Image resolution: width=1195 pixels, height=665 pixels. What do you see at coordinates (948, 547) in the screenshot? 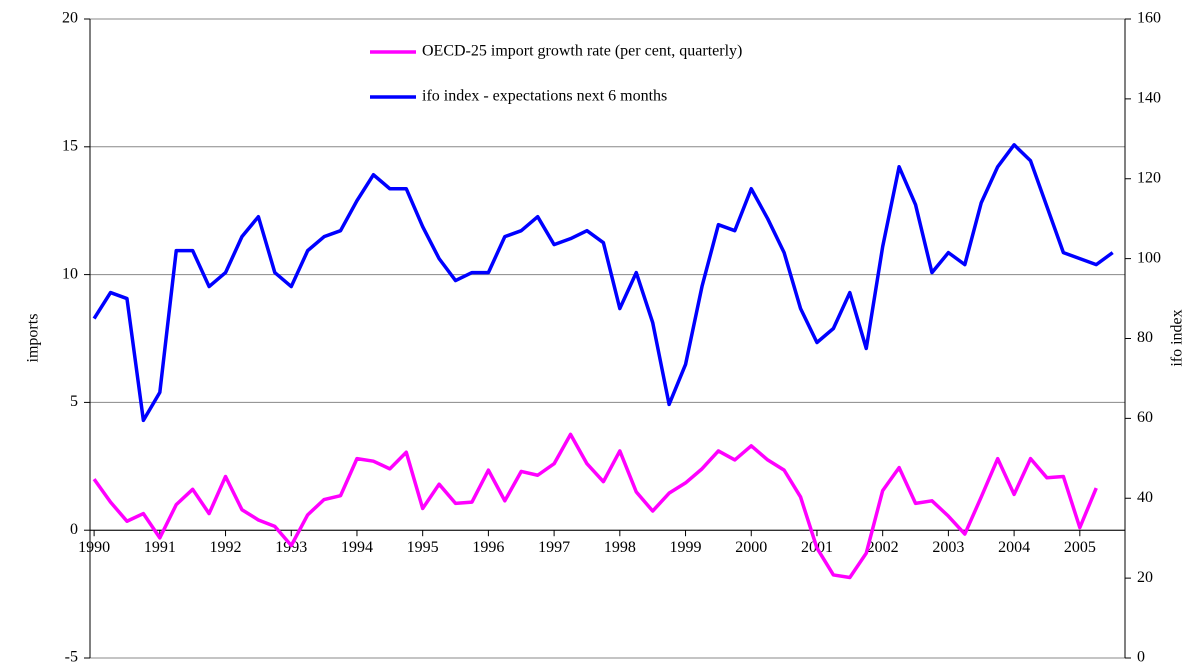
I see `x-tick-label: 2003` at bounding box center [948, 547].